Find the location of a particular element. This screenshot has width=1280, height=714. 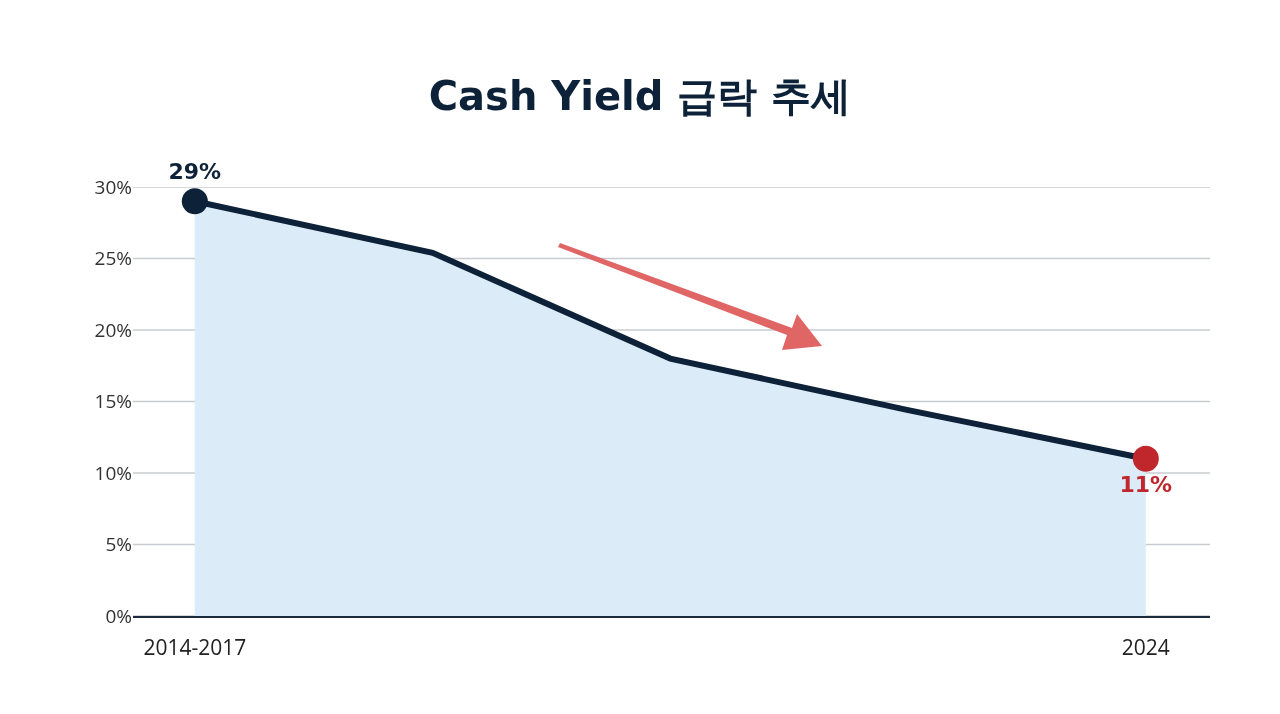

y-tick-label: 10% is located at coordinates (113, 472).